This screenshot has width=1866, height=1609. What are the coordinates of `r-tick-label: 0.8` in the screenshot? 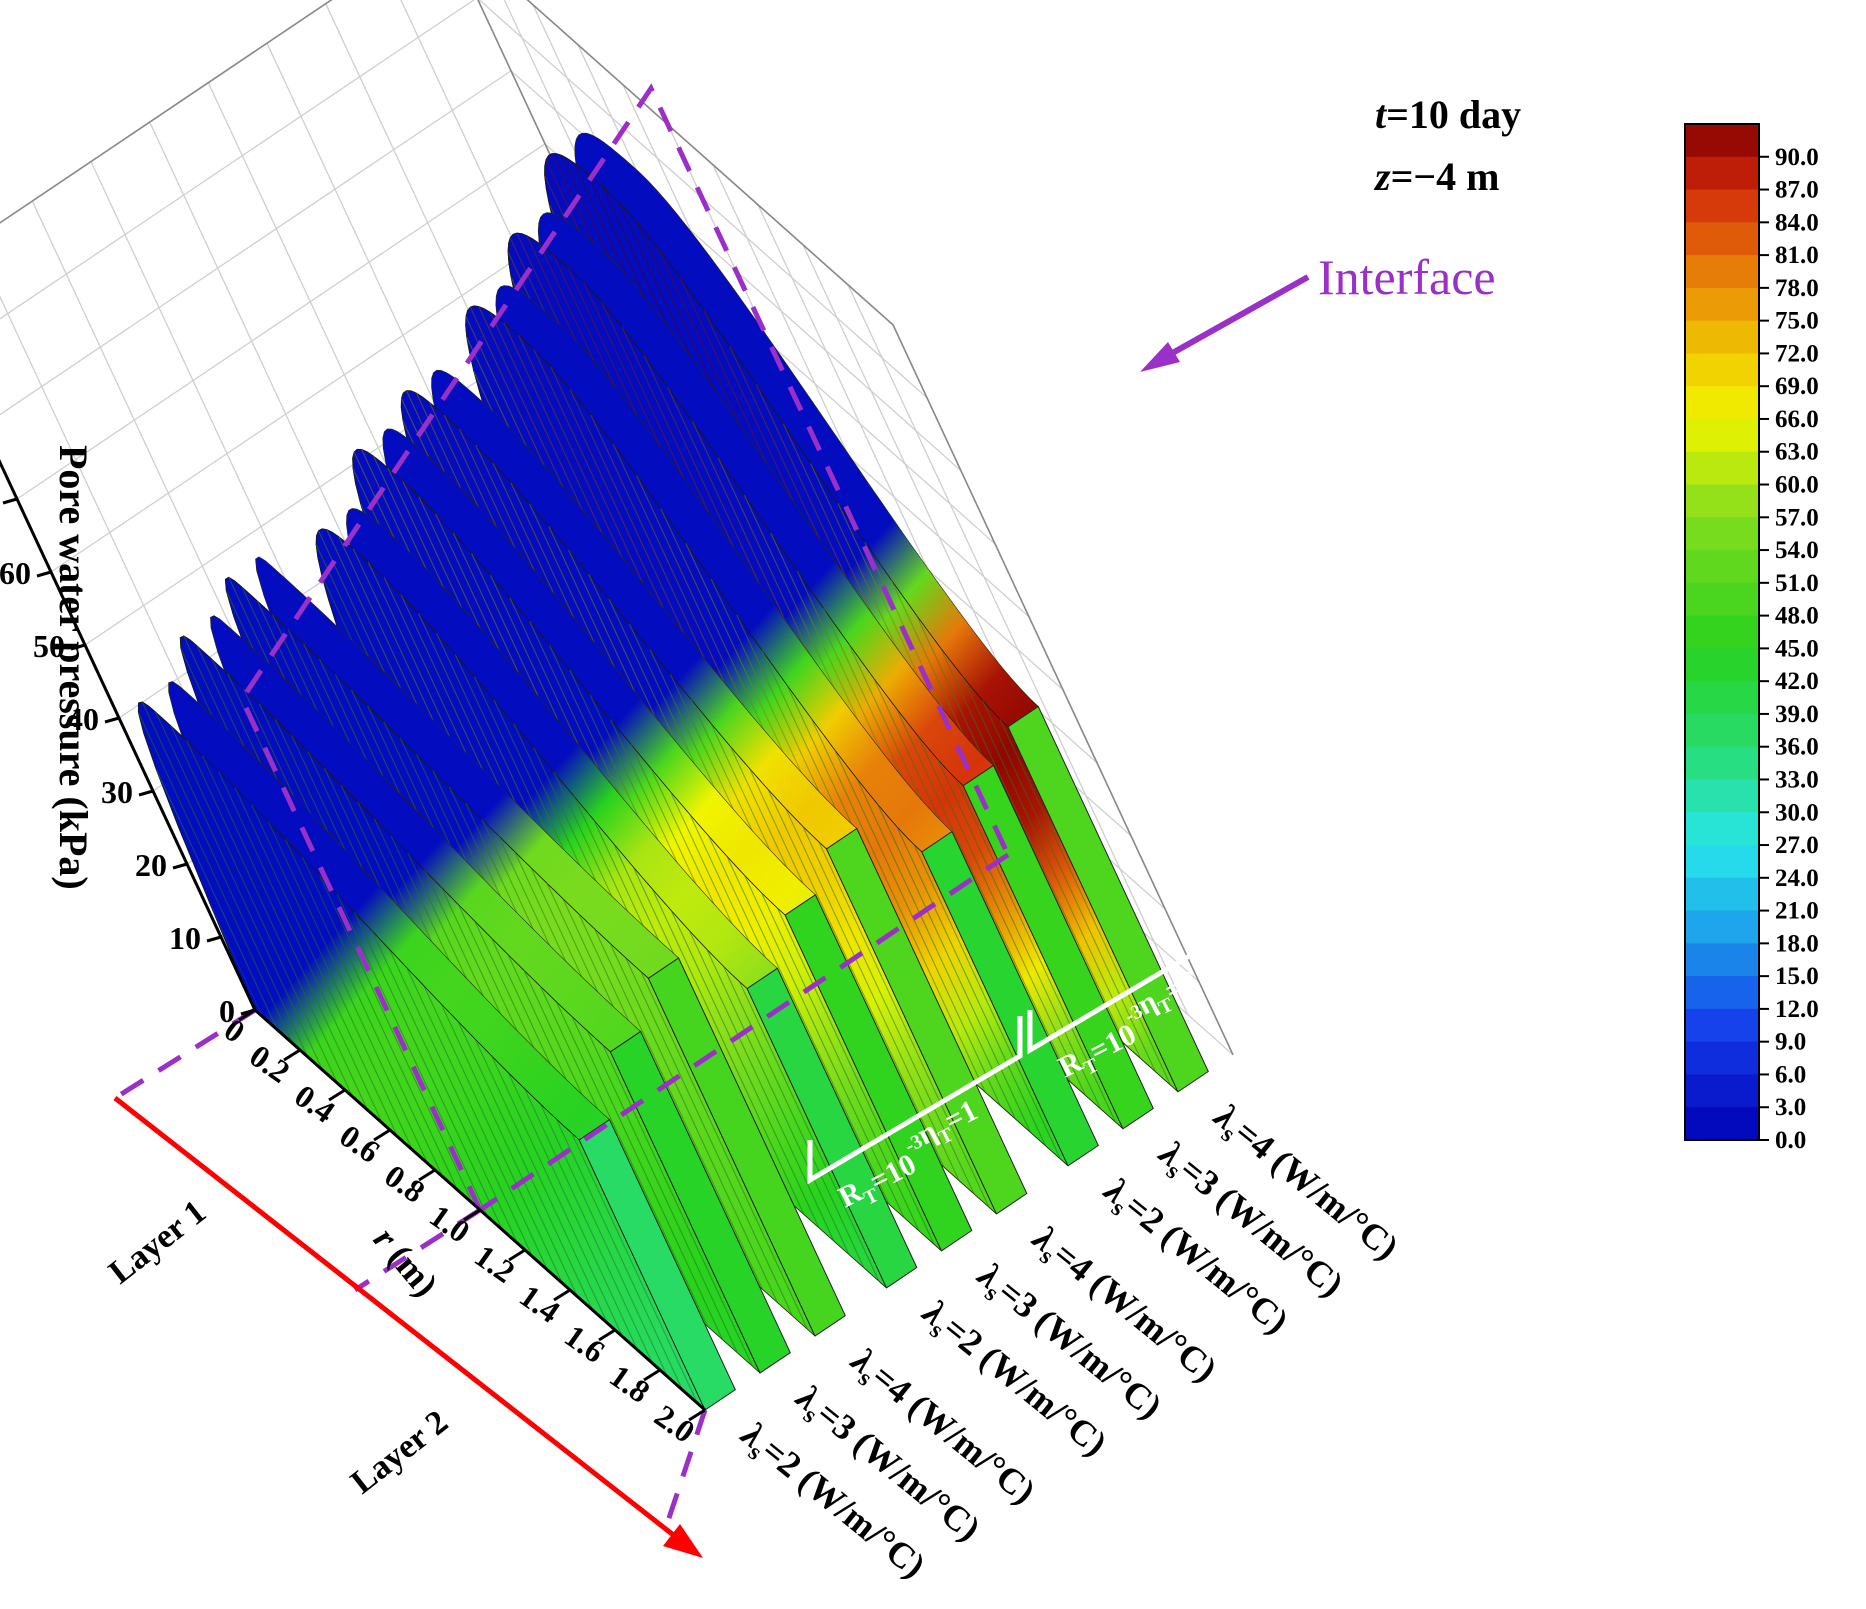 It's located at (404, 1183).